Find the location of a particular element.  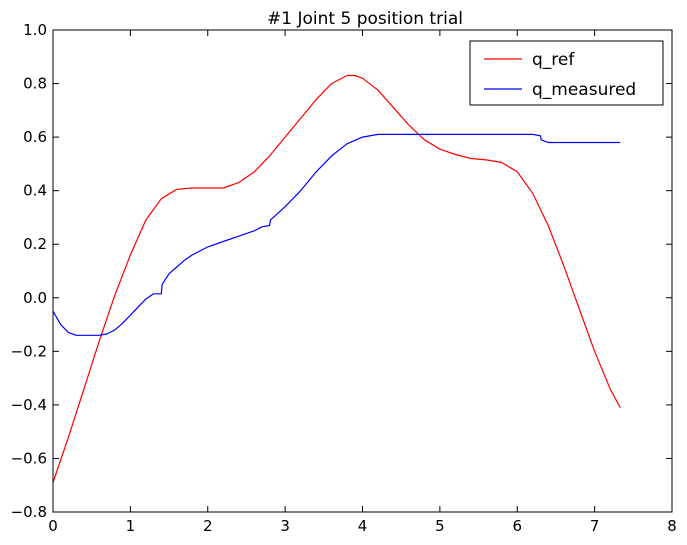

x-tick-label: 6 is located at coordinates (517, 526).